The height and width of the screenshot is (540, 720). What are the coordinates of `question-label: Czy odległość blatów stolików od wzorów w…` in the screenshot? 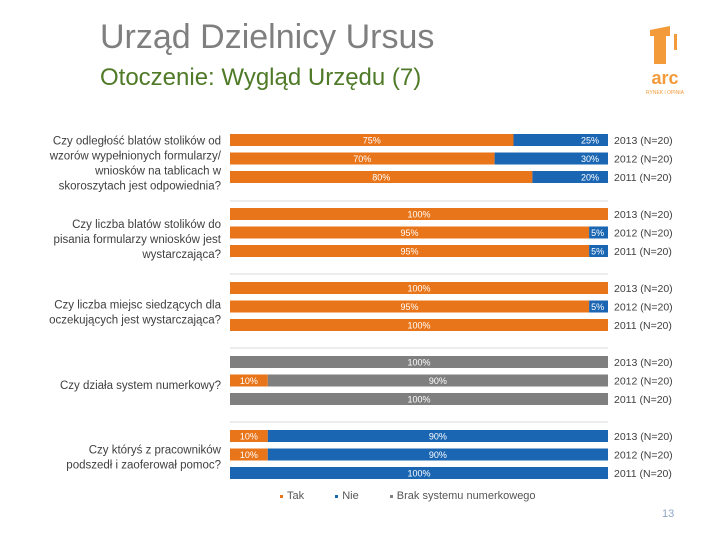 It's located at (135, 164).